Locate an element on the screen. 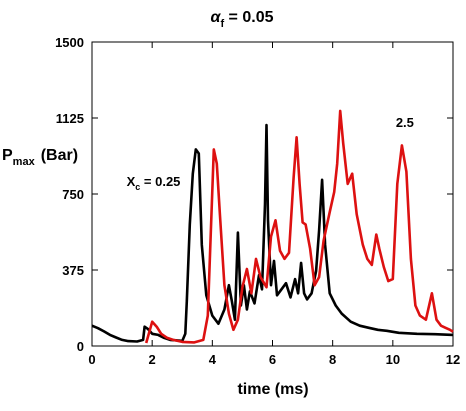 Image resolution: width=466 pixels, height=411 pixels. y-tick-label: 1500 is located at coordinates (69, 42).